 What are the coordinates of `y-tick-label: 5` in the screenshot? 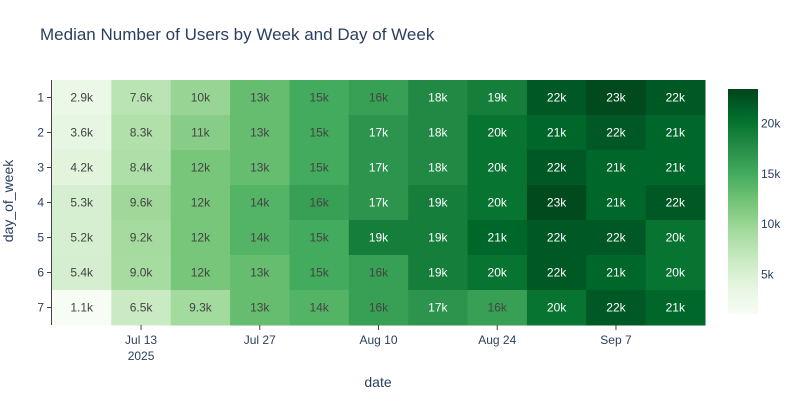 It's located at (40, 238).